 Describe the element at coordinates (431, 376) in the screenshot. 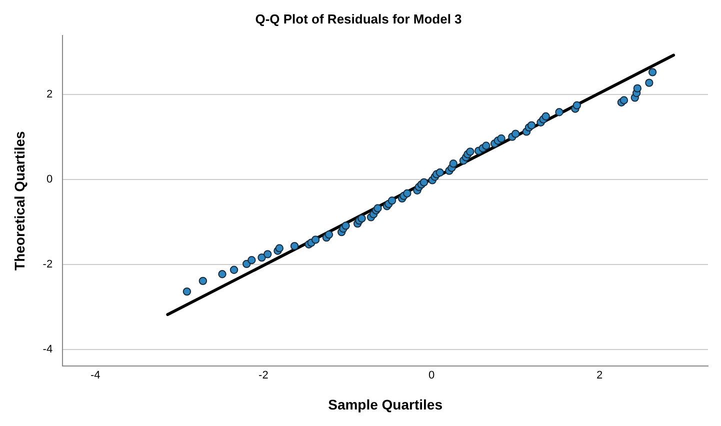

I see `x-tick-label: 0` at that location.